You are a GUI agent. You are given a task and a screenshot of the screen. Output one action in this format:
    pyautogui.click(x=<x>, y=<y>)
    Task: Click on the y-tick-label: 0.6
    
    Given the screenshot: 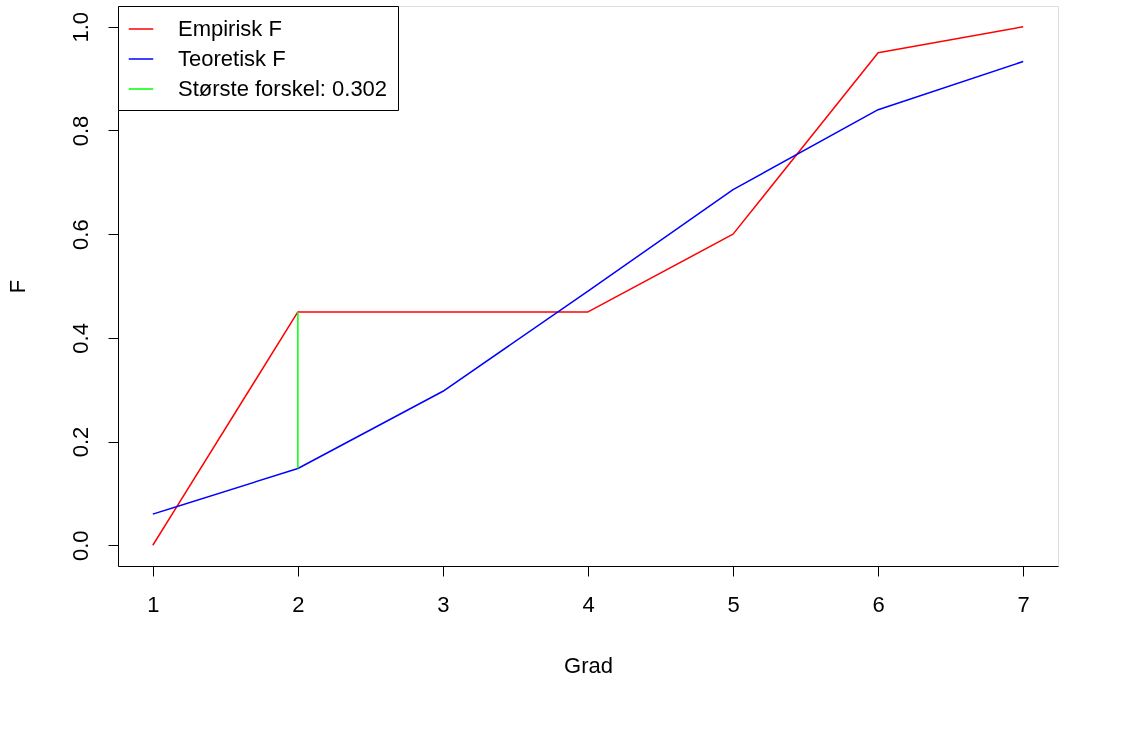 What is the action you would take?
    pyautogui.click(x=80, y=234)
    